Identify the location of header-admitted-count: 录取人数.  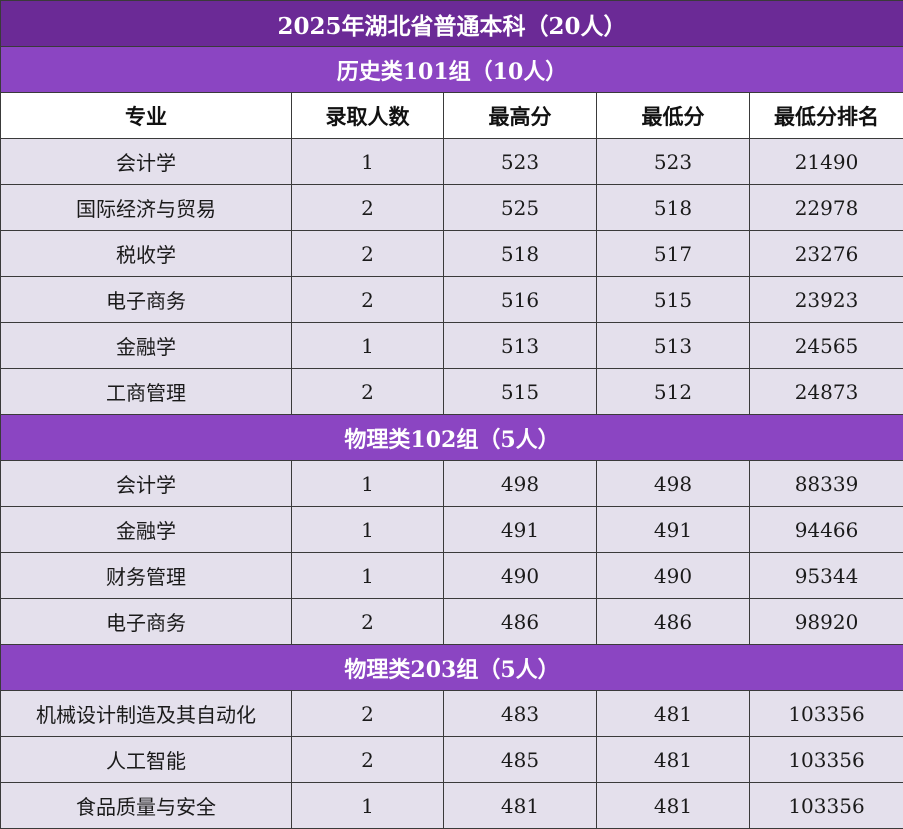
(367, 115).